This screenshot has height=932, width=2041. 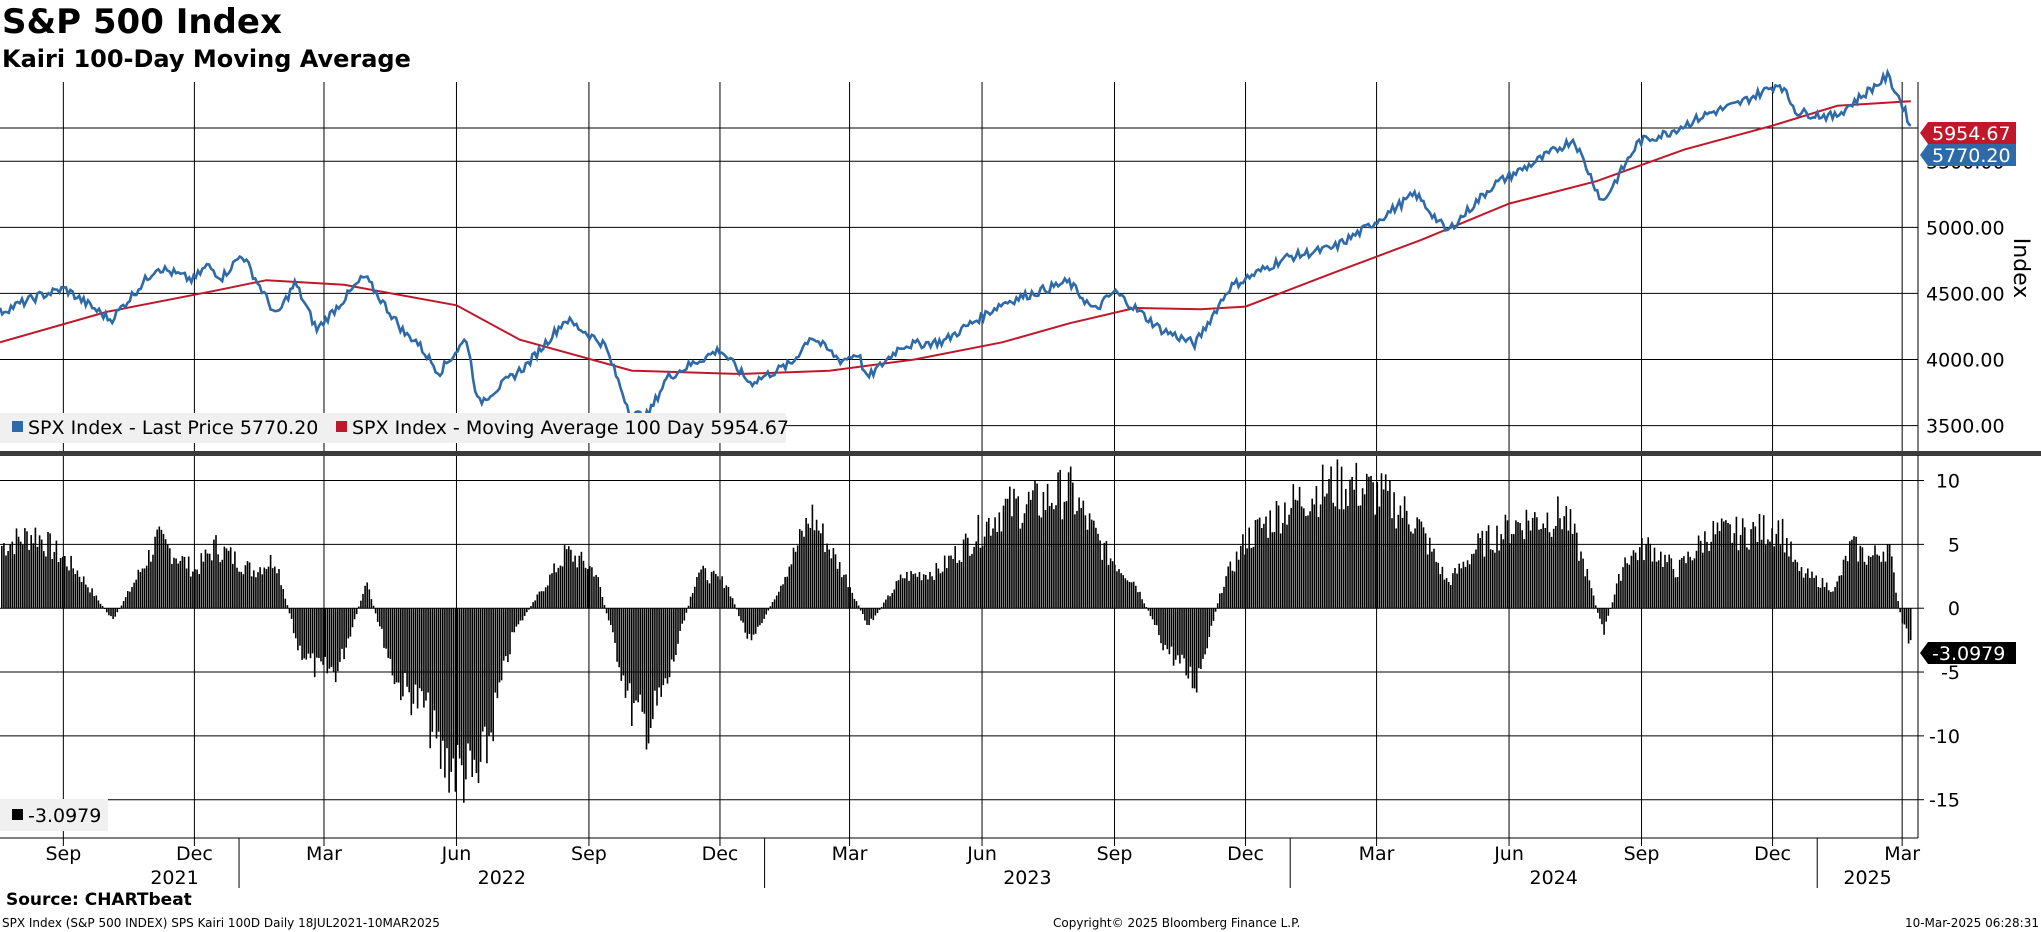 What do you see at coordinates (1968, 654) in the screenshot?
I see `kairi-last-value: -3.0979` at bounding box center [1968, 654].